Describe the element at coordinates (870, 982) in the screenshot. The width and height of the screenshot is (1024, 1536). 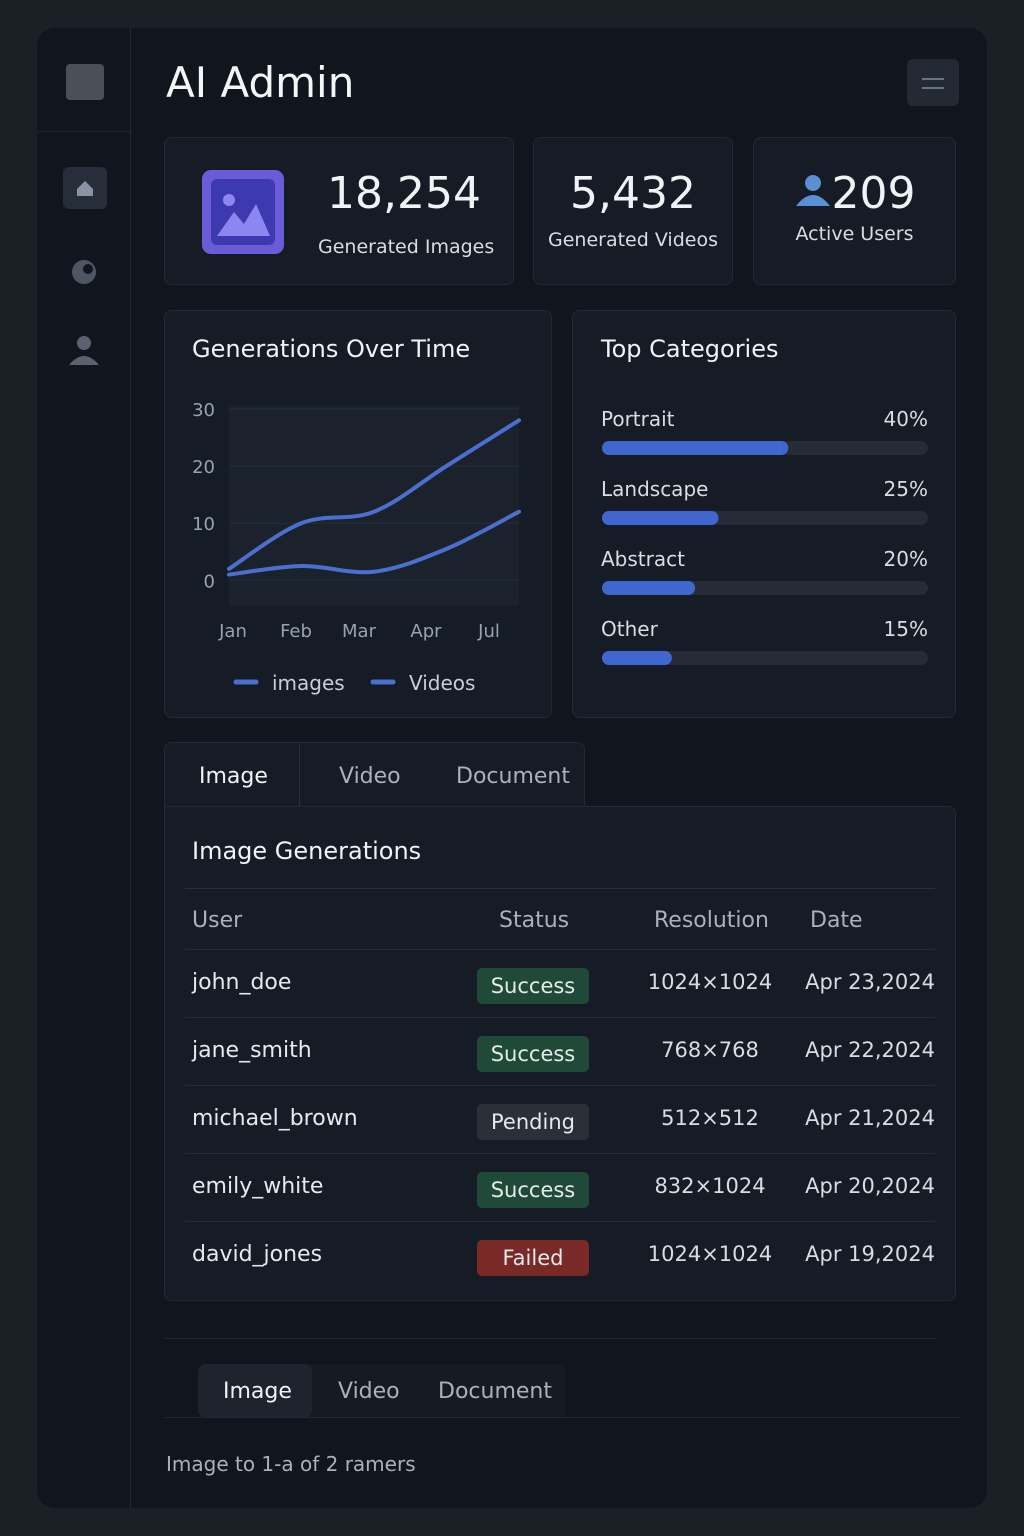
I see `date-cell: Apr 23,2024` at that location.